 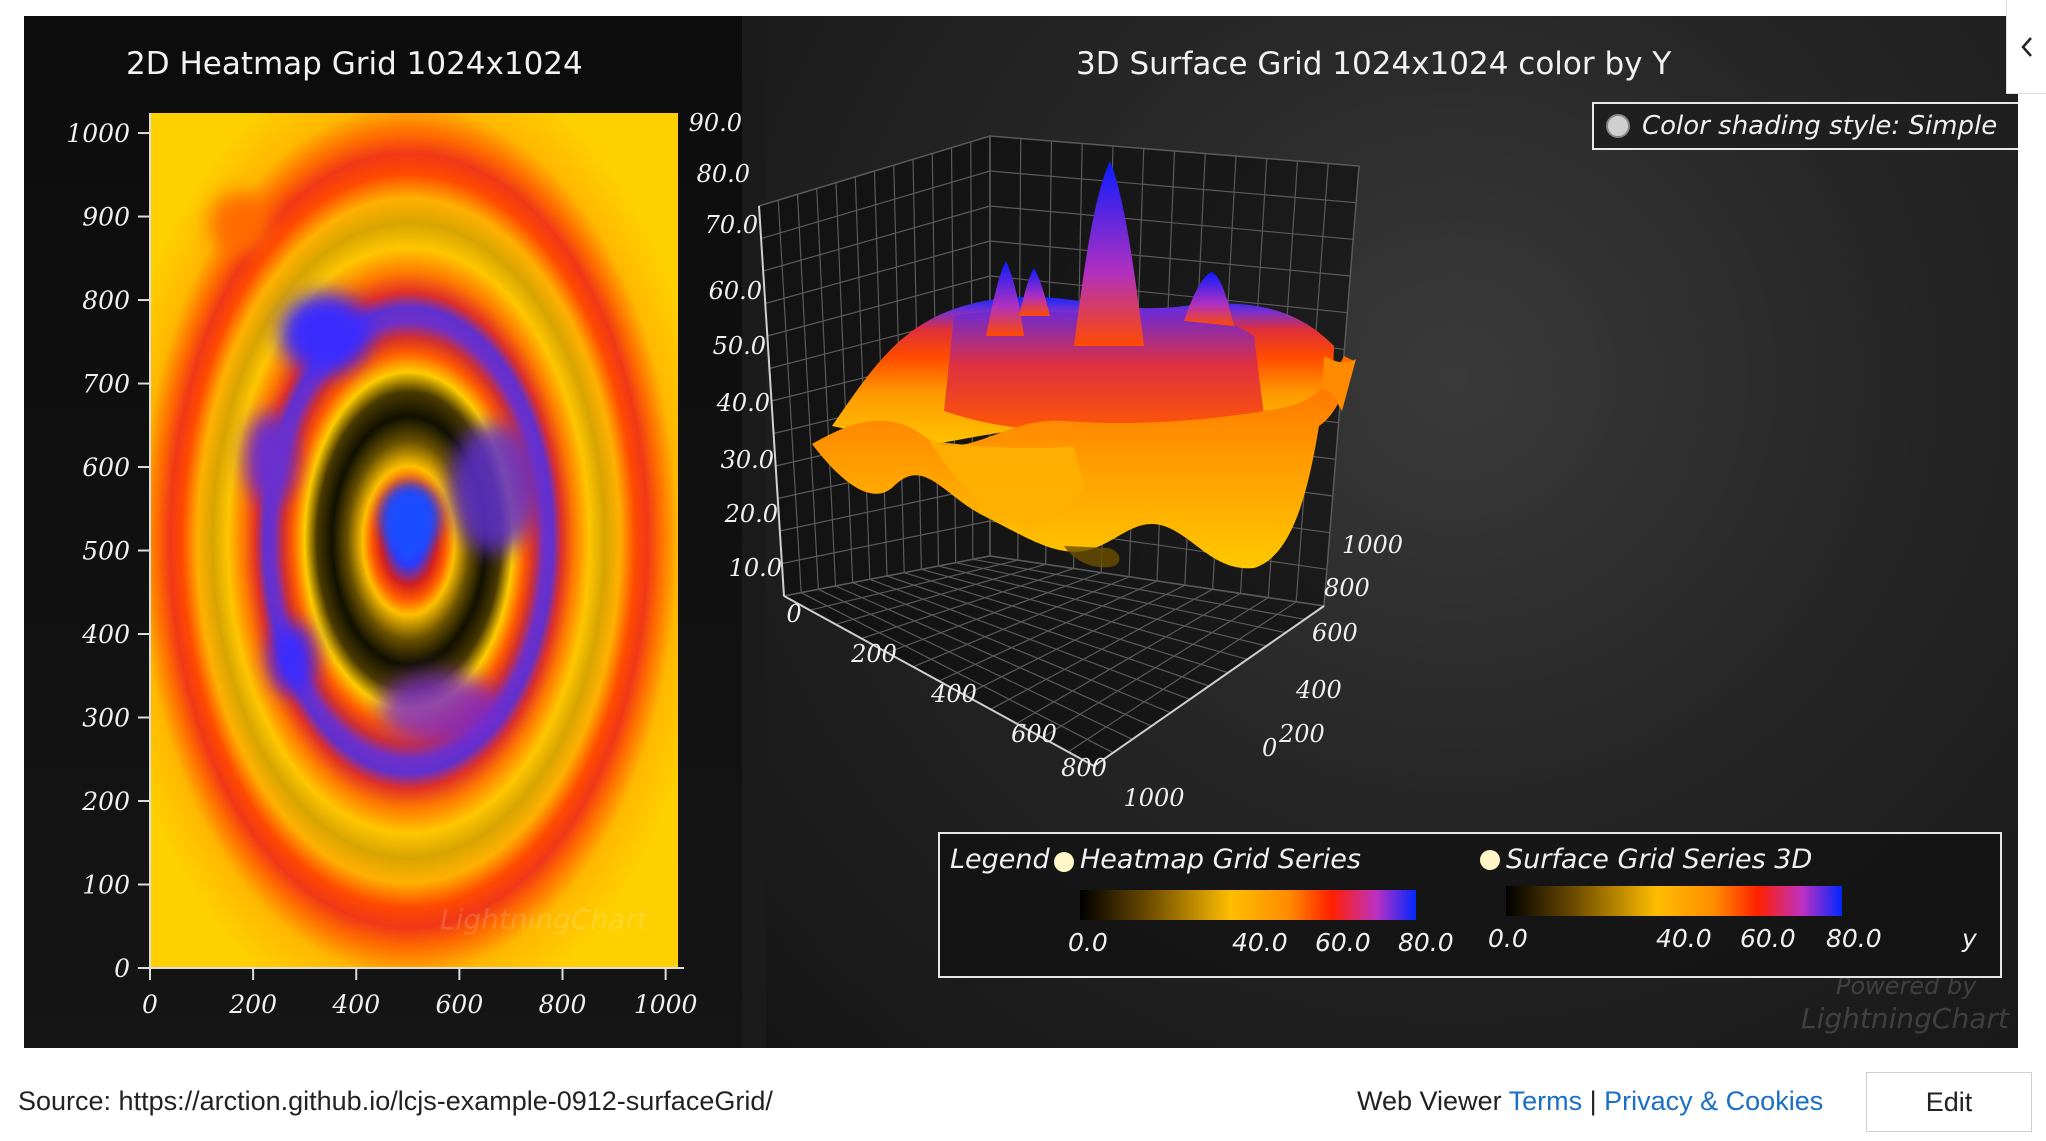 What do you see at coordinates (1714, 1101) in the screenshot?
I see `privacy-cookies-link: Privacy & Cookies` at bounding box center [1714, 1101].